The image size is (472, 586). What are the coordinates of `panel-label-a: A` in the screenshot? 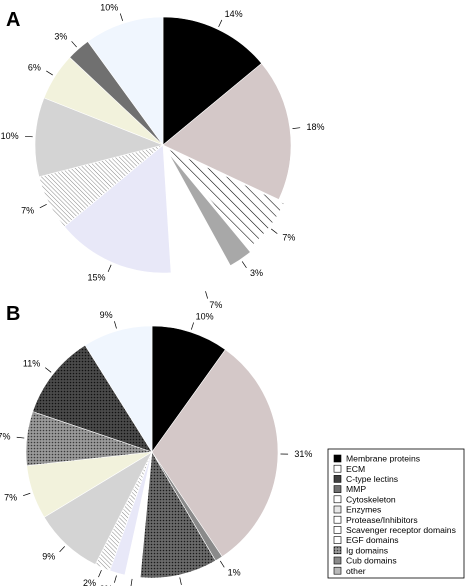 It's located at (13, 20).